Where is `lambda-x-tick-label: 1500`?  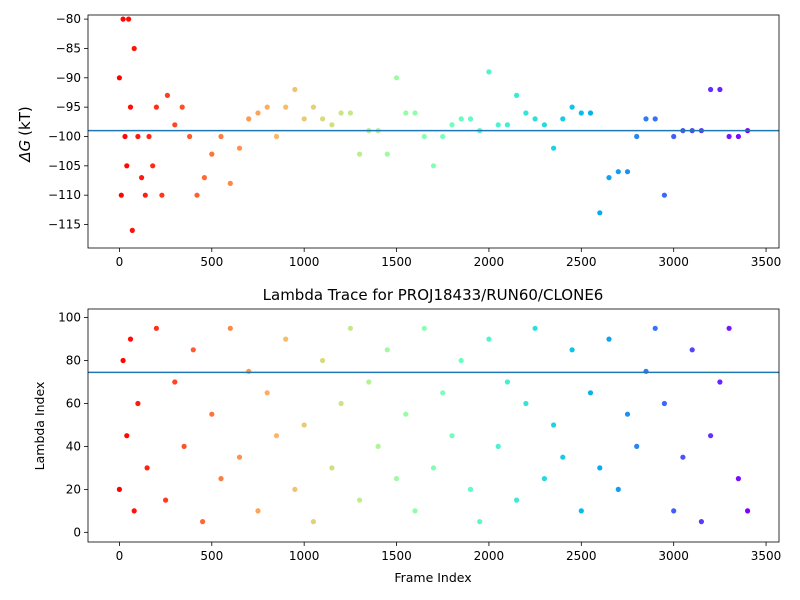
lambda-x-tick-label: 1500 is located at coordinates (396, 556).